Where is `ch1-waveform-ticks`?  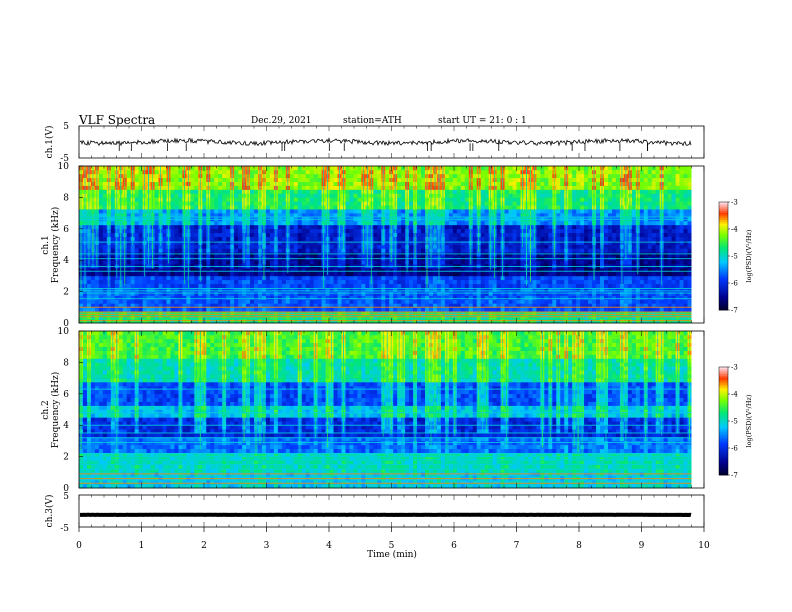
ch1-waveform-ticks is located at coordinates (391, 142).